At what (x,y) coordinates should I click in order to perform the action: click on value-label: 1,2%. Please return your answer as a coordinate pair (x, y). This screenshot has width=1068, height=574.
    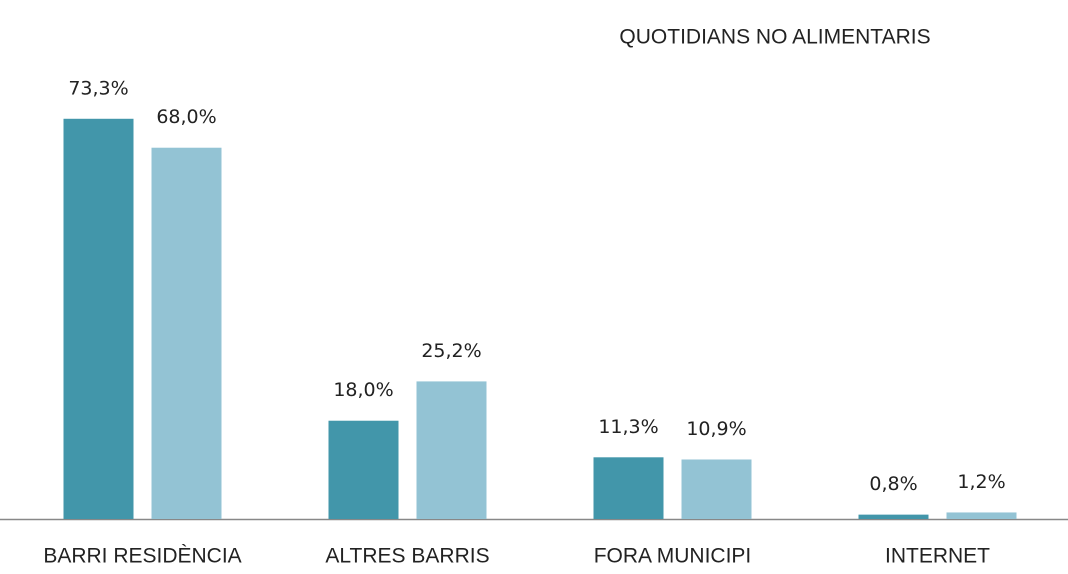
    Looking at the image, I should click on (981, 482).